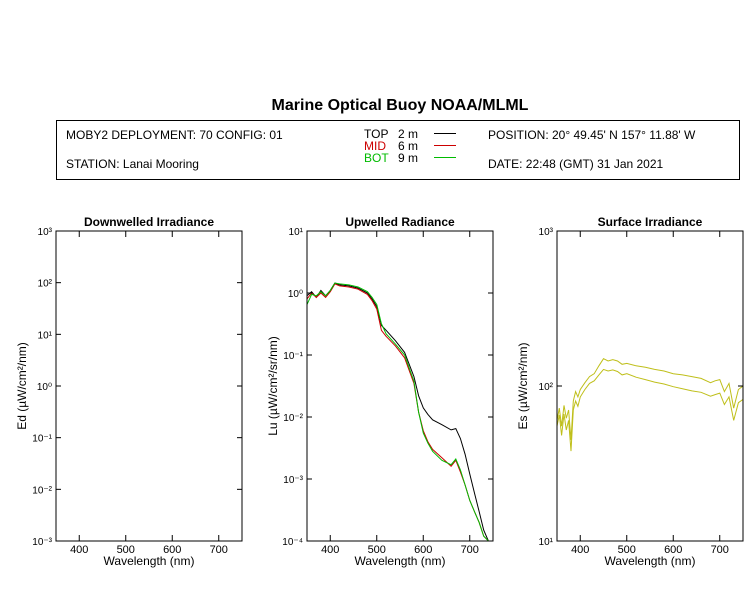 The width and height of the screenshot is (750, 600). Describe the element at coordinates (132, 164) in the screenshot. I see `station-text: STATION: Lanai Mooring` at that location.